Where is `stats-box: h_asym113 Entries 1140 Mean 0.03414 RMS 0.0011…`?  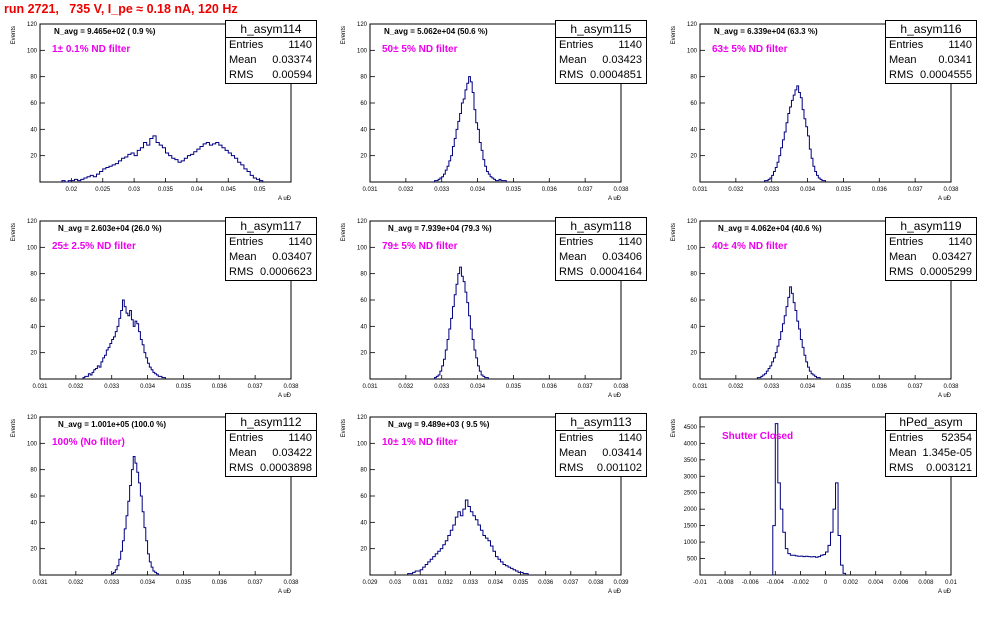
stats-box: h_asym113 Entries 1140 Mean 0.03414 RMS 0.0011… is located at coordinates (601, 445).